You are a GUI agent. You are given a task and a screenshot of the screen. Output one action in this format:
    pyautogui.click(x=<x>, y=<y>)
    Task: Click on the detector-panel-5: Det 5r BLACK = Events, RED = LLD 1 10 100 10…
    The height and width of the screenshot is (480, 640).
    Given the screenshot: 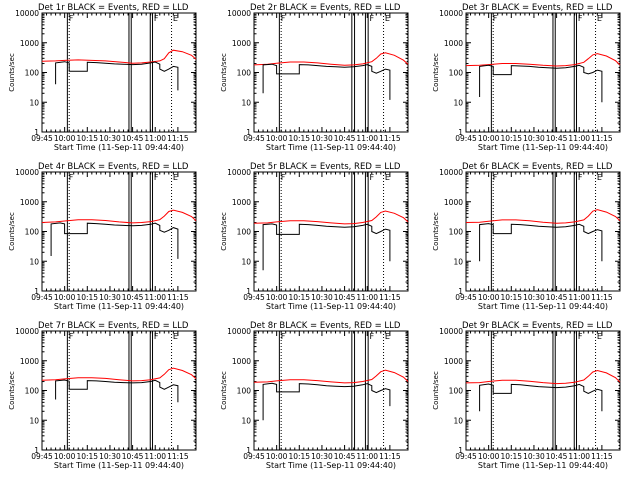 What is the action you would take?
    pyautogui.click(x=314, y=236)
    